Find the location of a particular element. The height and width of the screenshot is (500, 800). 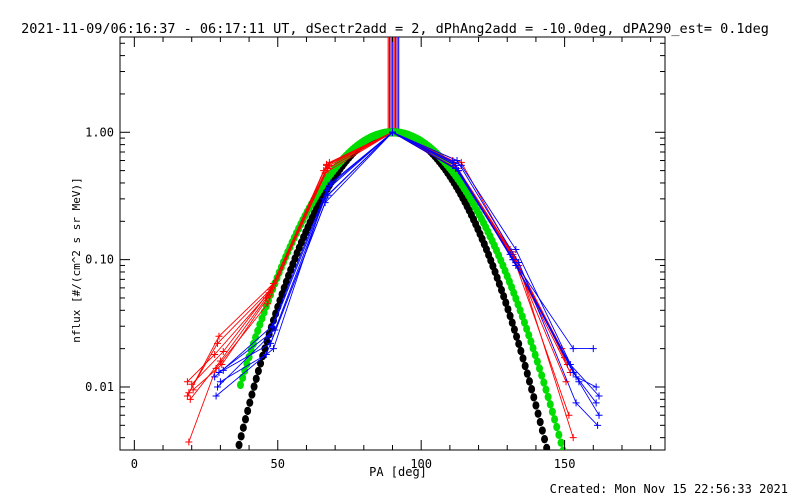

y-axis-label: nflux [#/(cm^2 s sr MeV)] is located at coordinates (76, 260).